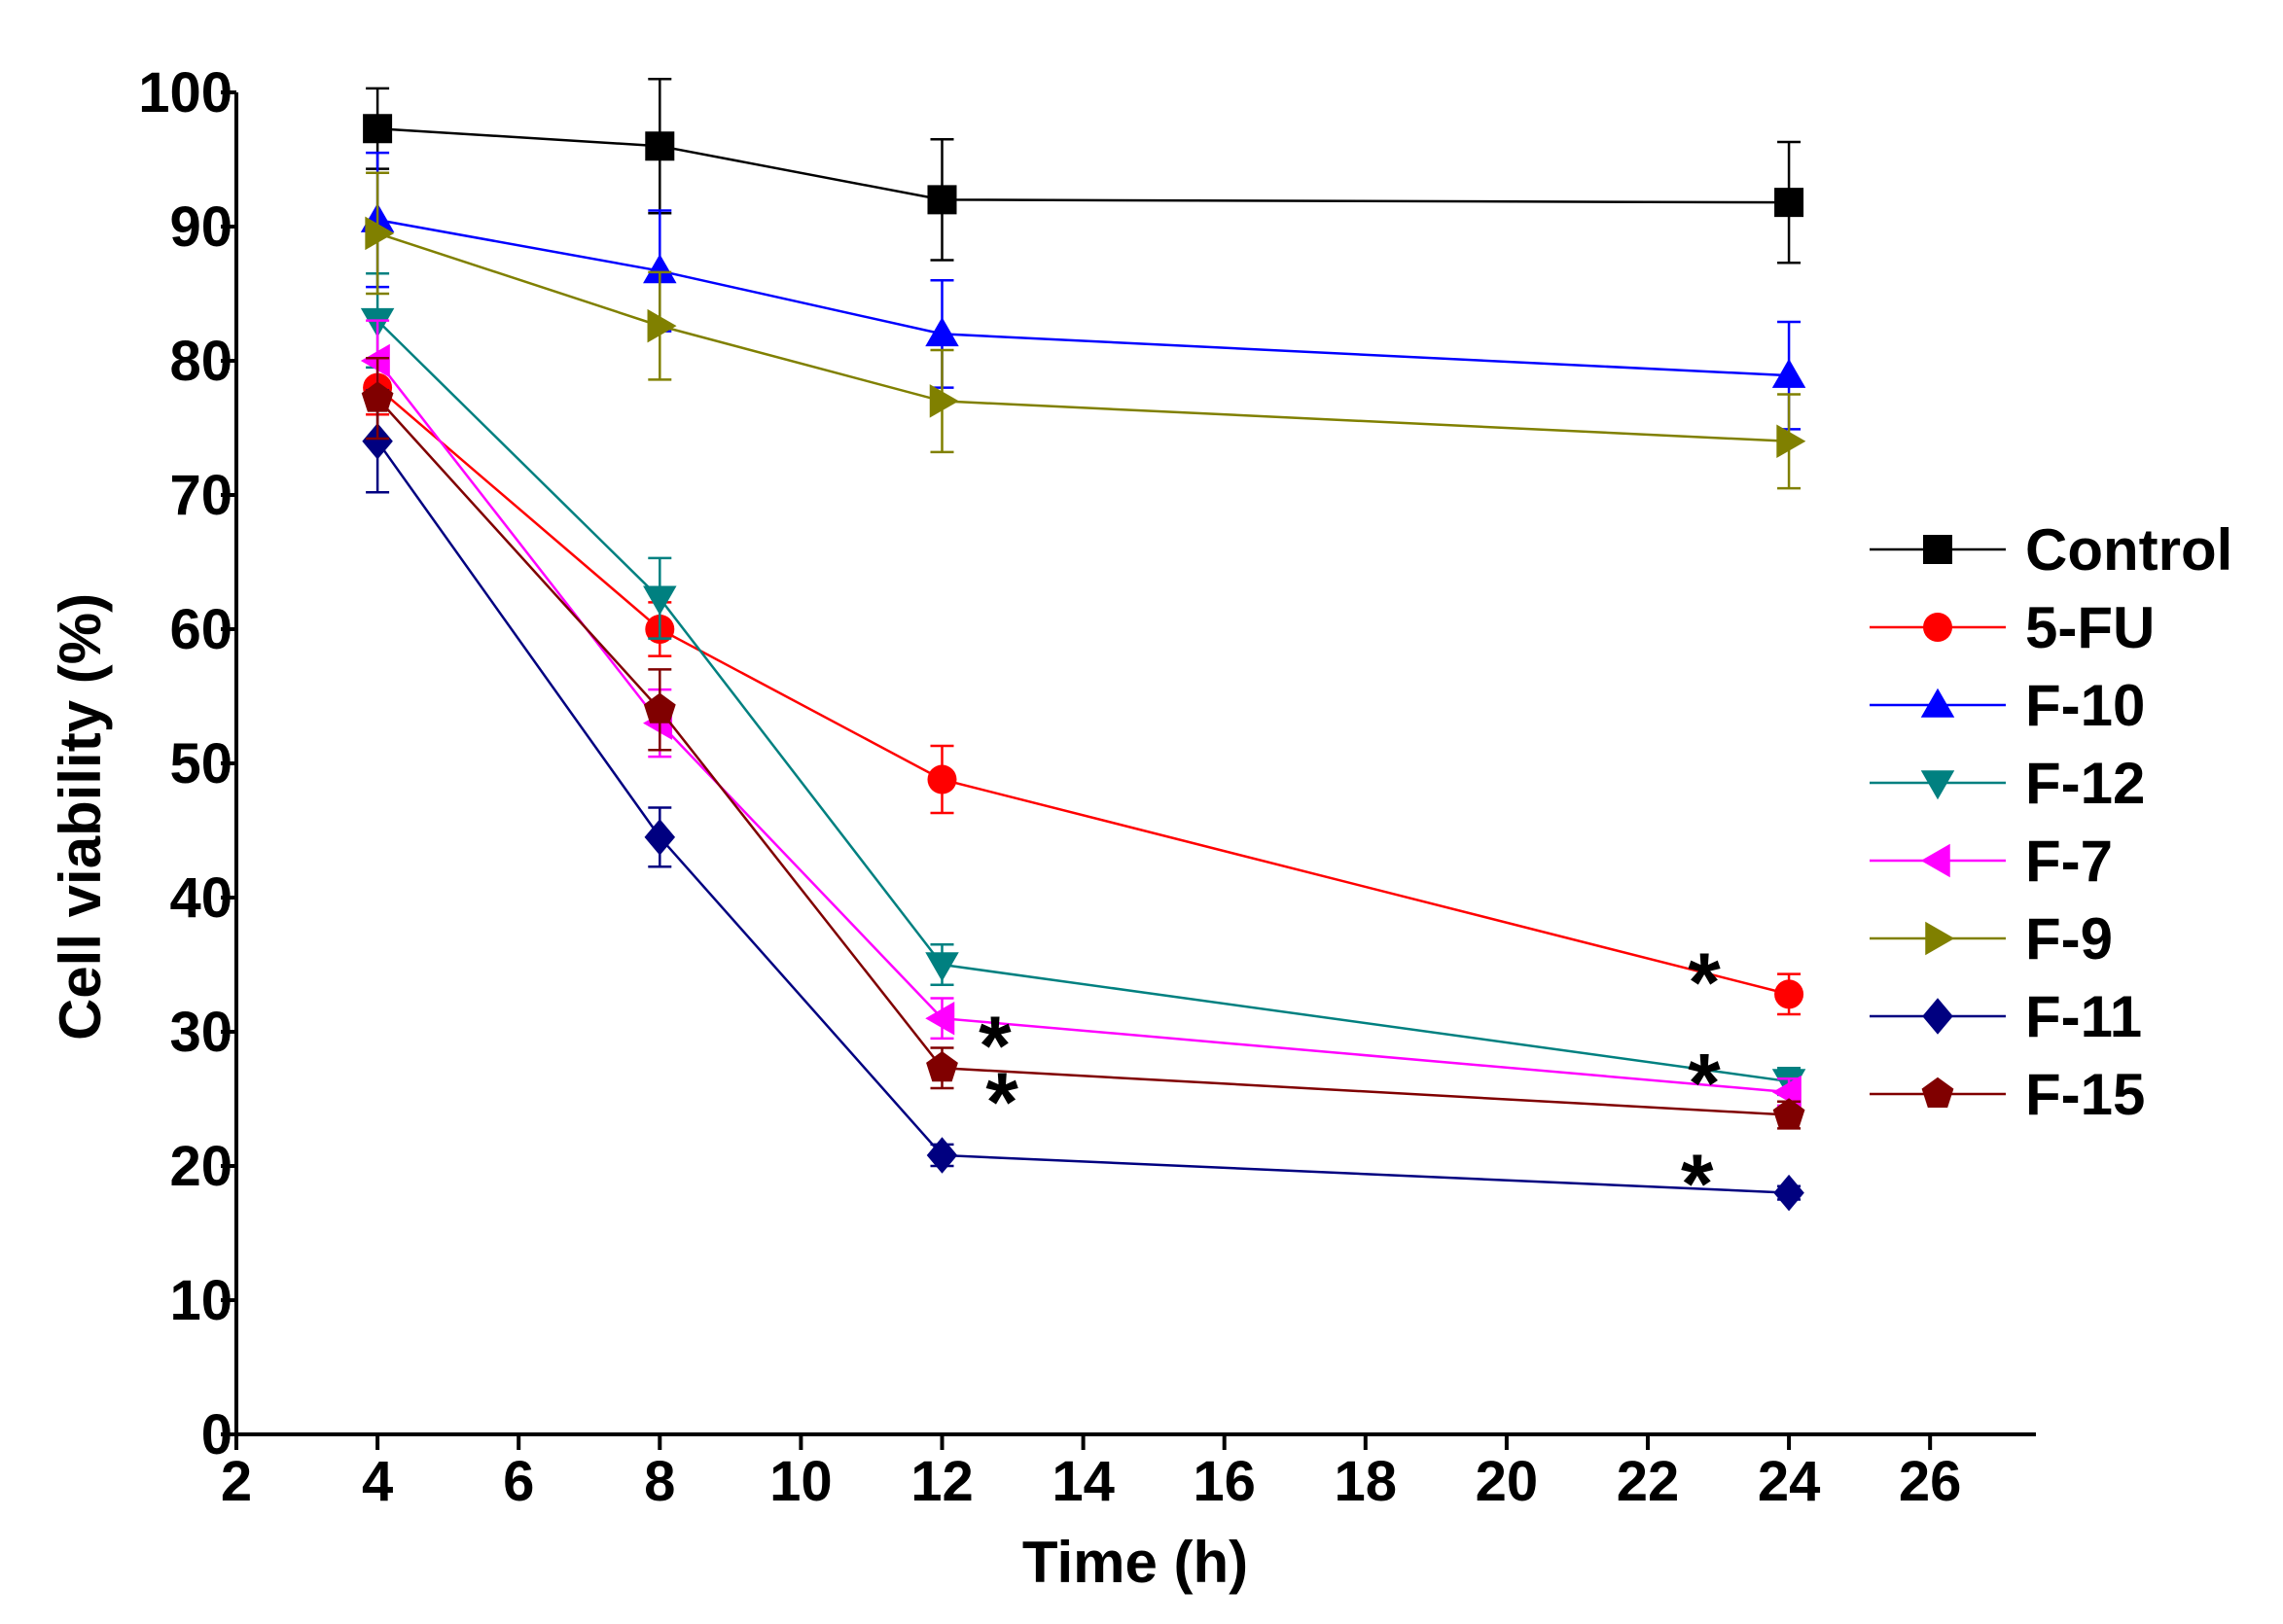  Describe the element at coordinates (1992, 861) in the screenshot. I see `legend-item-f-7: F-7` at that location.